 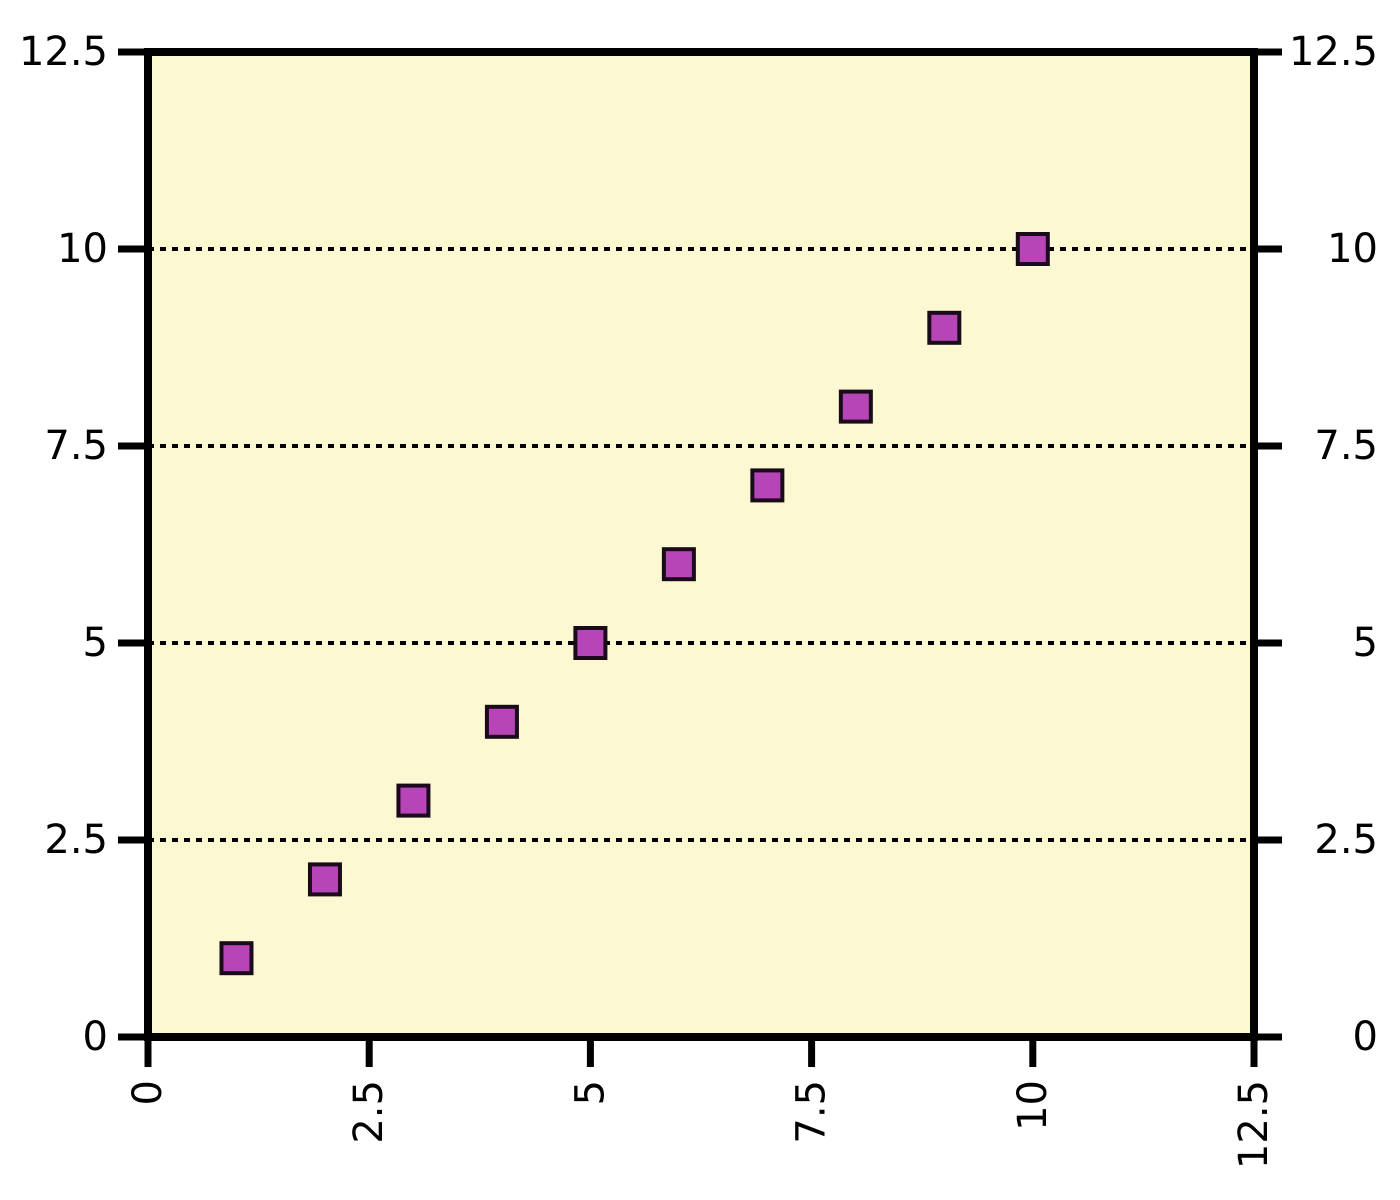 I want to click on y-tick-label-right: 5, so click(x=1365, y=643).